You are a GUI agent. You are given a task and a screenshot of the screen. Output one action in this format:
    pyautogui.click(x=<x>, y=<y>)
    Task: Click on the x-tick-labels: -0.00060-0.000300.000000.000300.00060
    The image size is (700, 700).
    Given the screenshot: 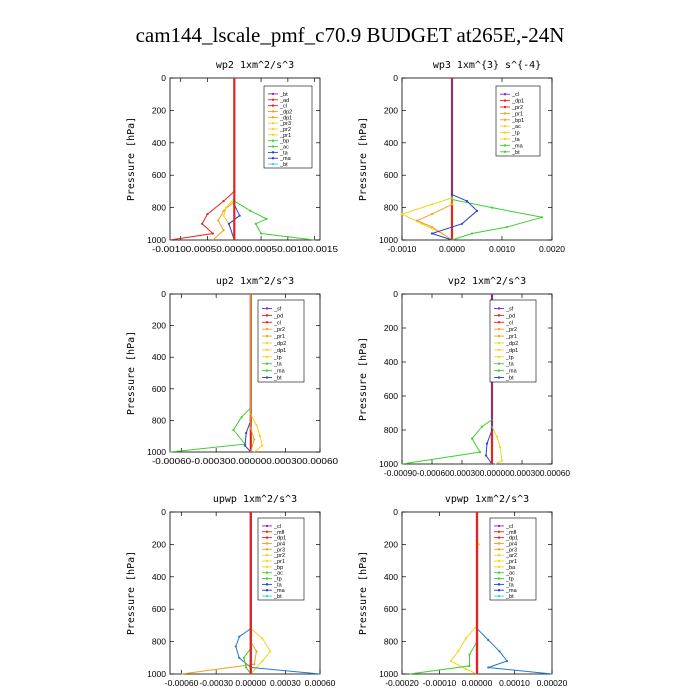 What is the action you would take?
    pyautogui.click(x=245, y=461)
    